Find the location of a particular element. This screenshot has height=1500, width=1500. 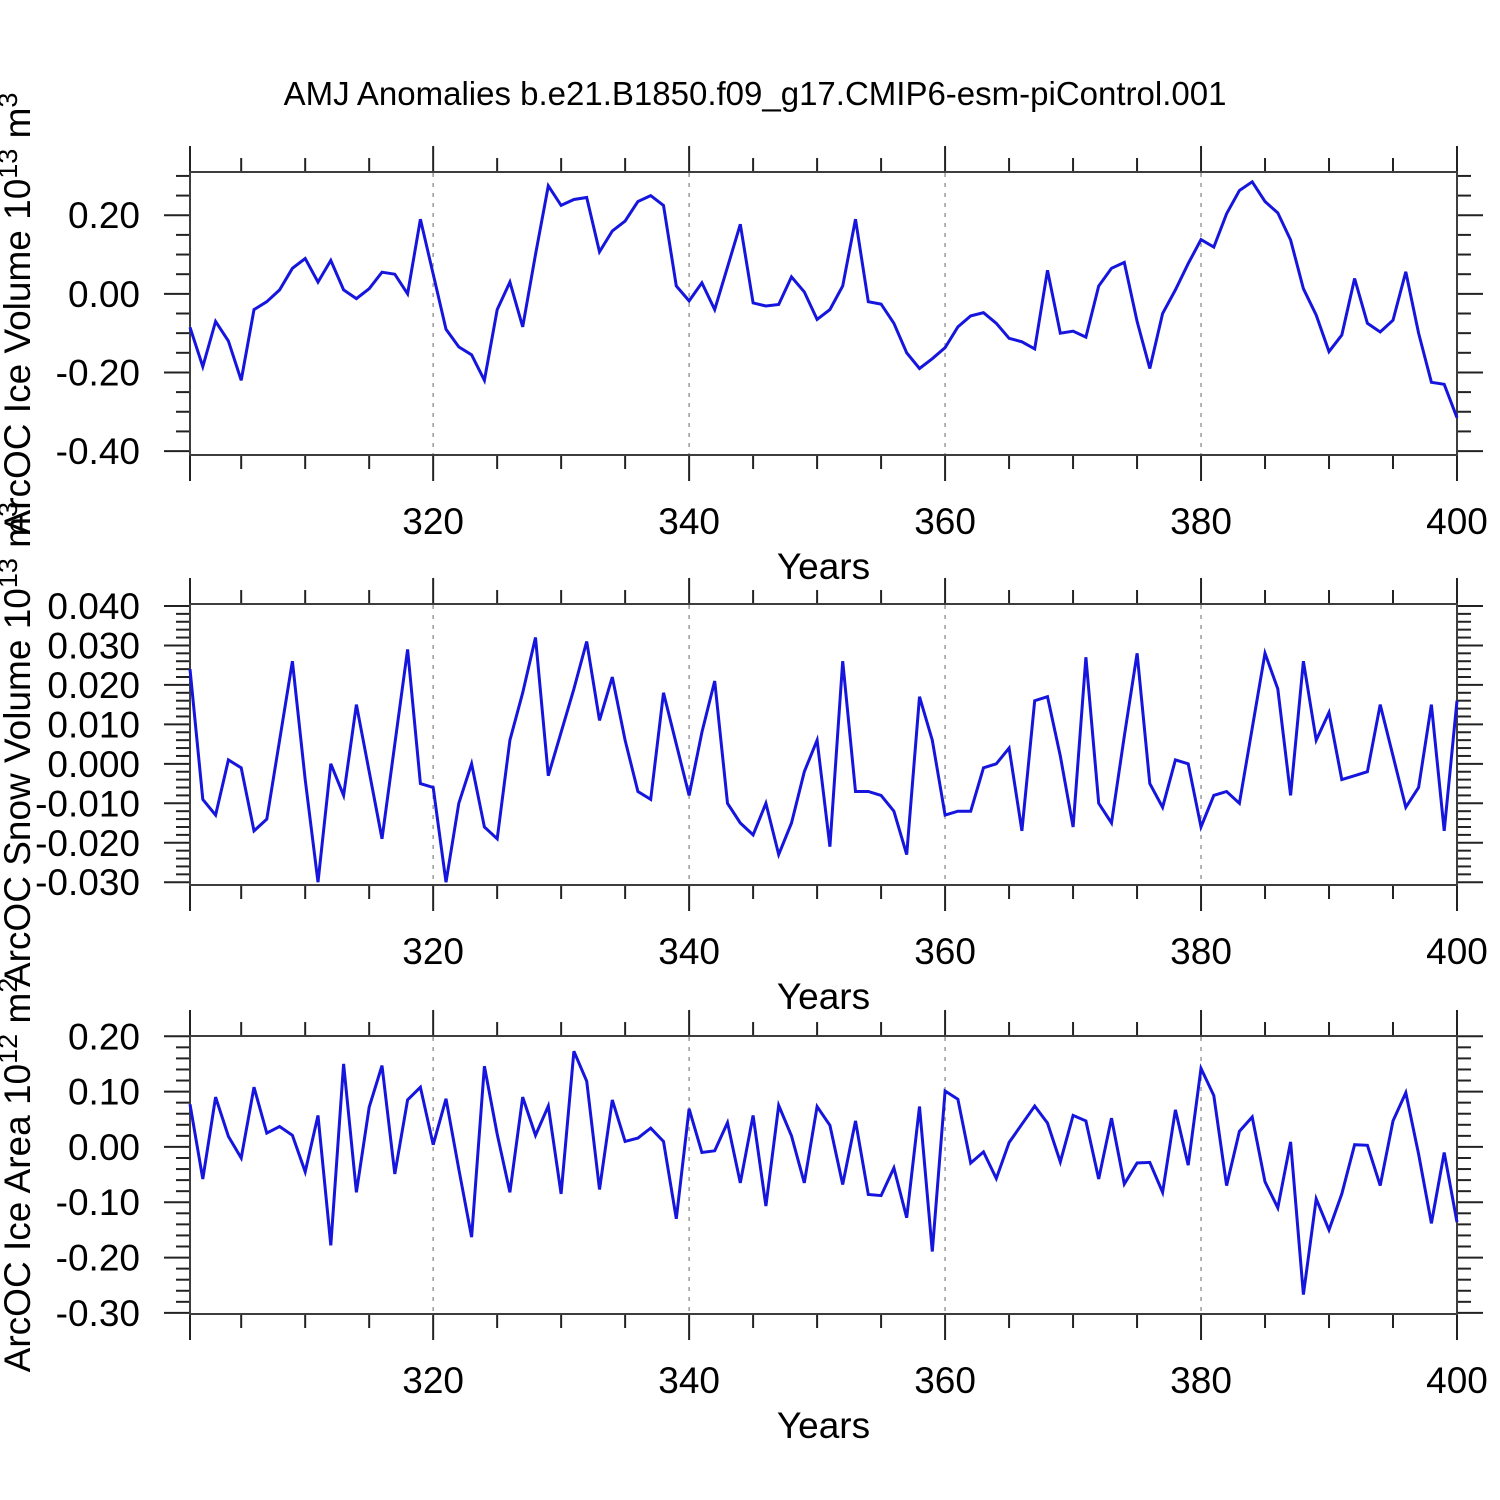

y-tick-label: -0.10 is located at coordinates (98, 1202).